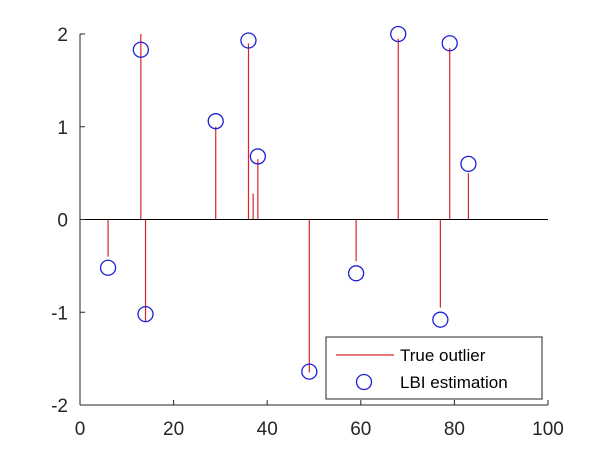  Describe the element at coordinates (173, 429) in the screenshot. I see `x-tick-label: 20` at that location.